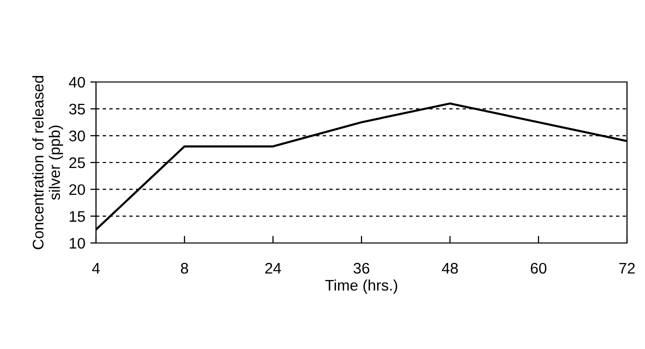  I want to click on x-tick-label: 72, so click(627, 268).